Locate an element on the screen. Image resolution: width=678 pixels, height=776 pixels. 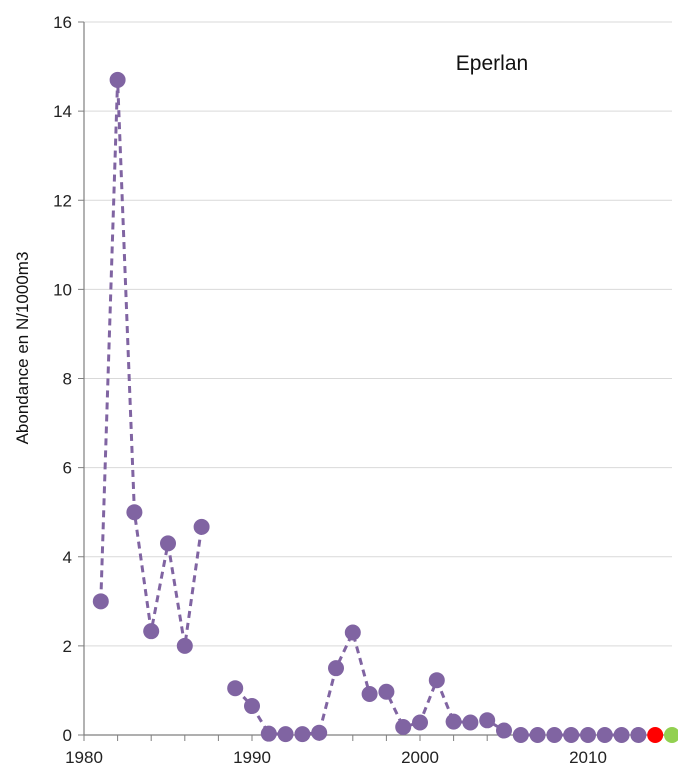
y-tick-label: 4 is located at coordinates (67, 557).